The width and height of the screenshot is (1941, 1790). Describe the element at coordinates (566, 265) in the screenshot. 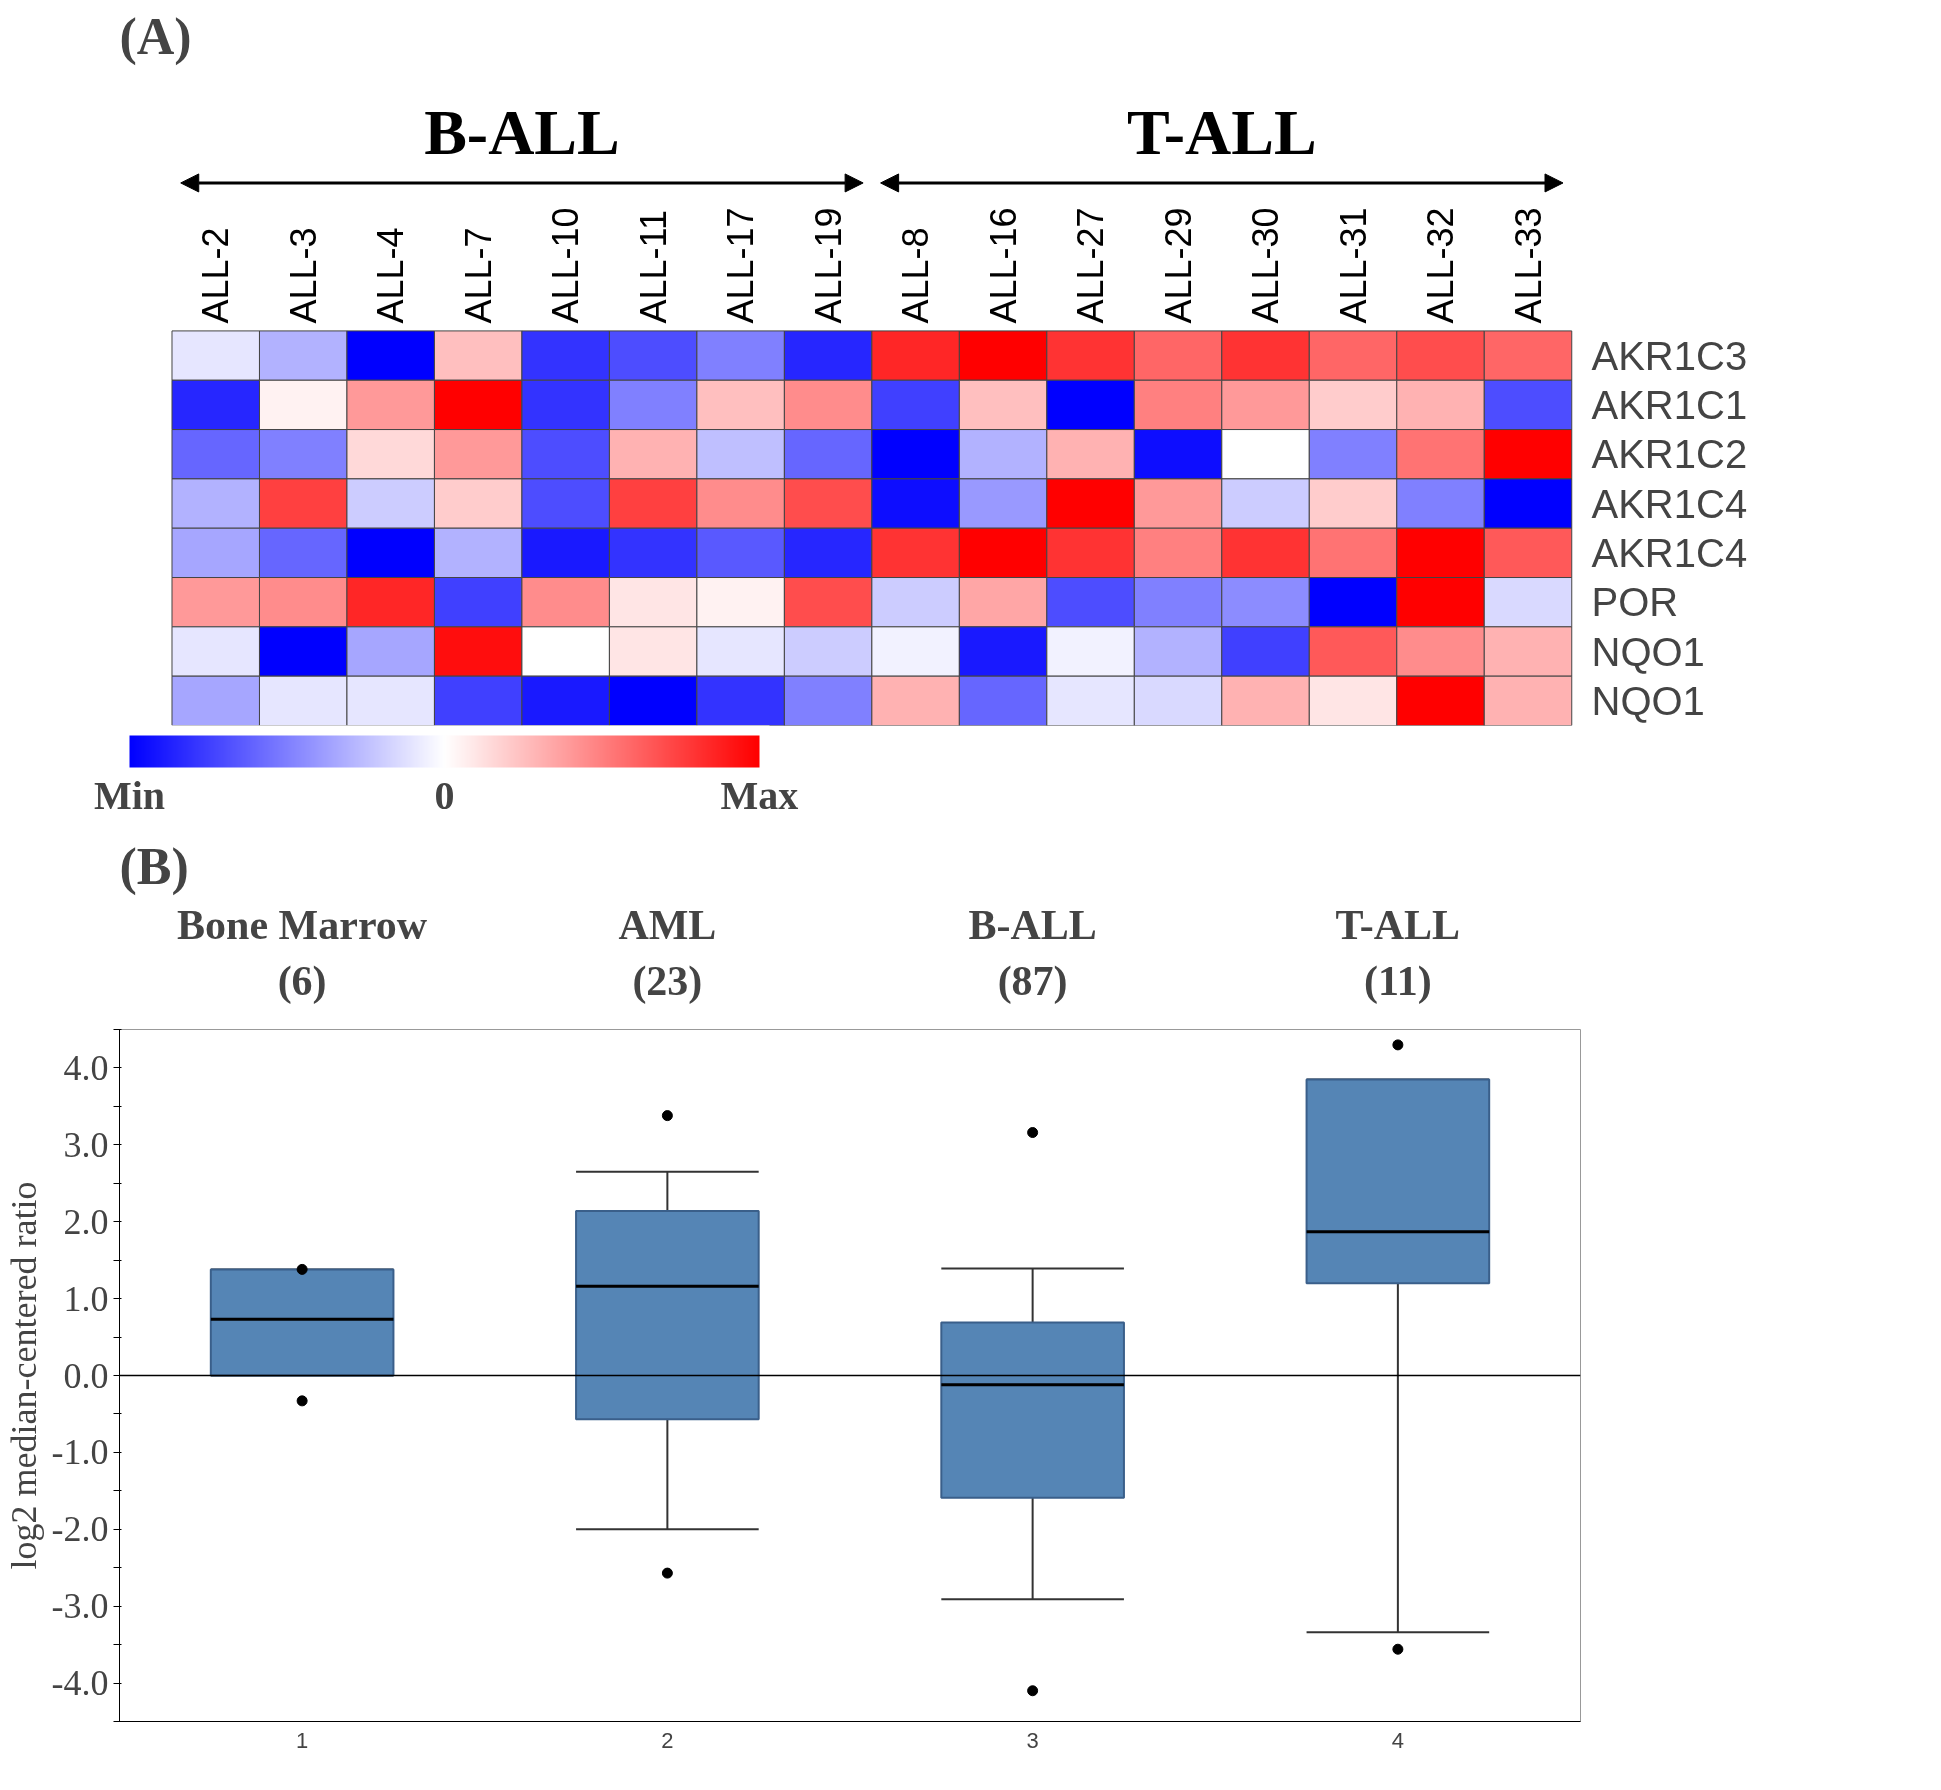

I see `x-tick-label: ALL-10` at that location.